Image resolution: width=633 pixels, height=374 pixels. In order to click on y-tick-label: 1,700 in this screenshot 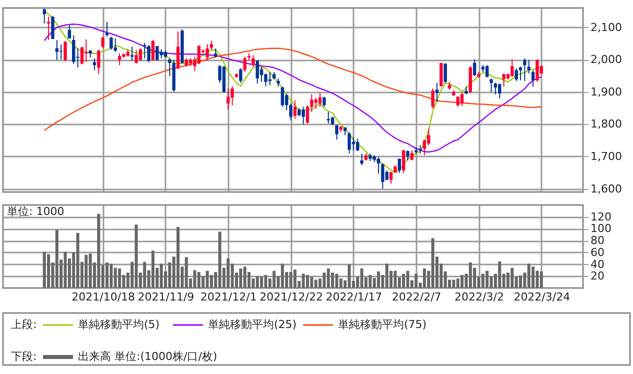, I will do `click(606, 156)`.